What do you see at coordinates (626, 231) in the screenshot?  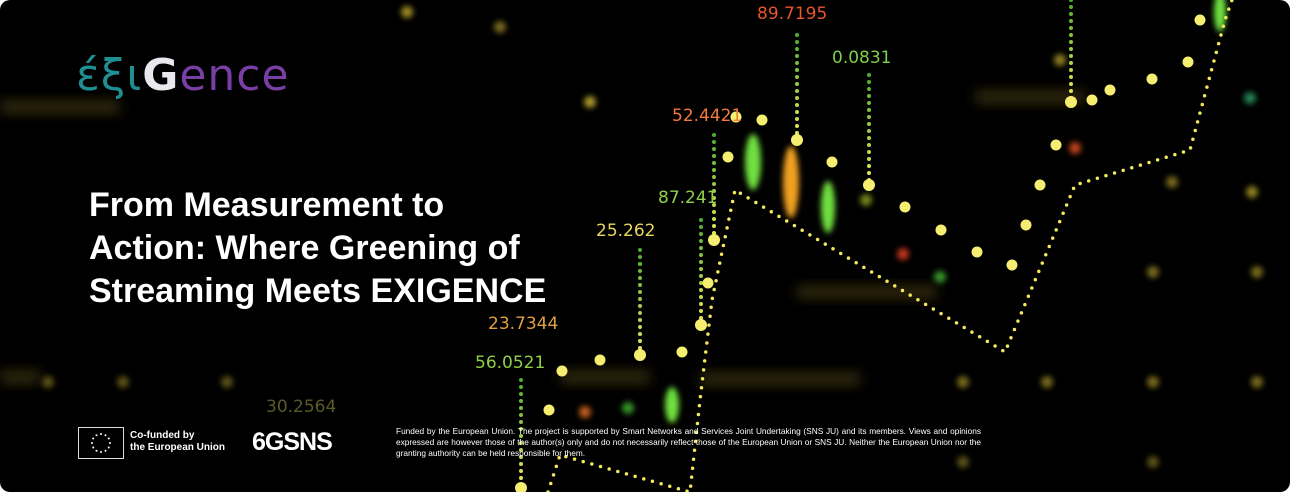 I see `background-label: 25.262` at bounding box center [626, 231].